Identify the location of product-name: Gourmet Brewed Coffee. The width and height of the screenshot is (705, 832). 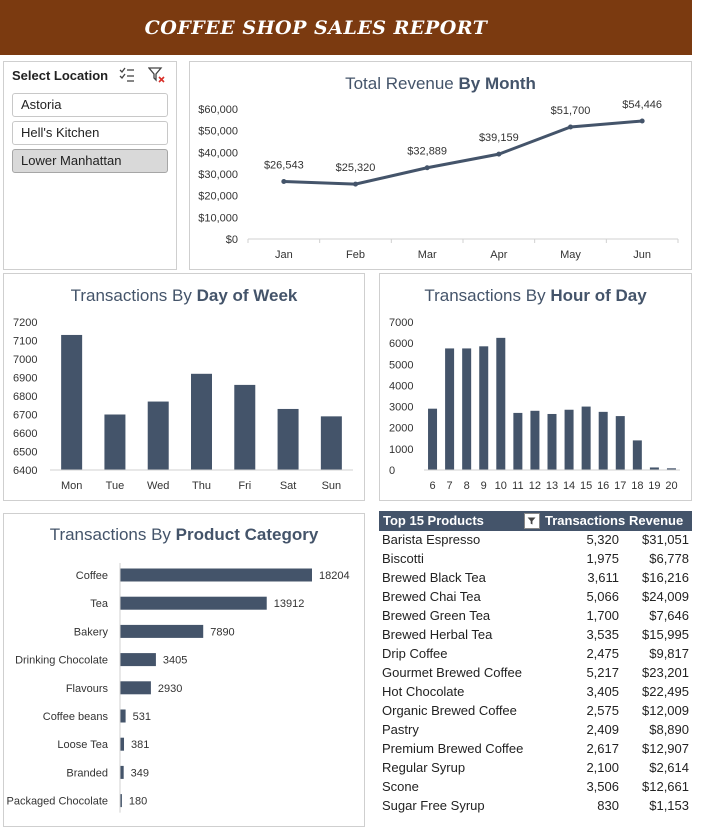
(452, 672).